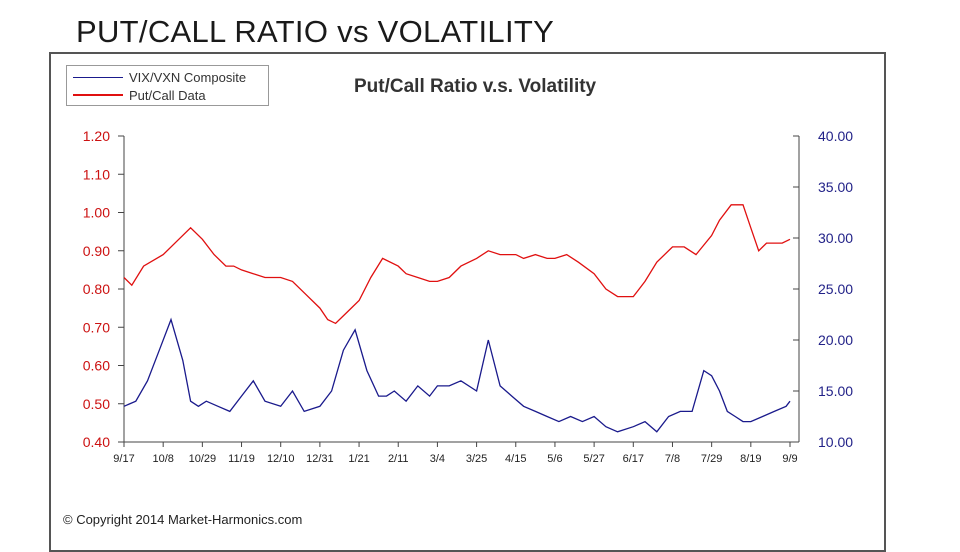 This screenshot has height=552, width=960. What do you see at coordinates (672, 459) in the screenshot?
I see `x-tick-label: 7/8` at bounding box center [672, 459].